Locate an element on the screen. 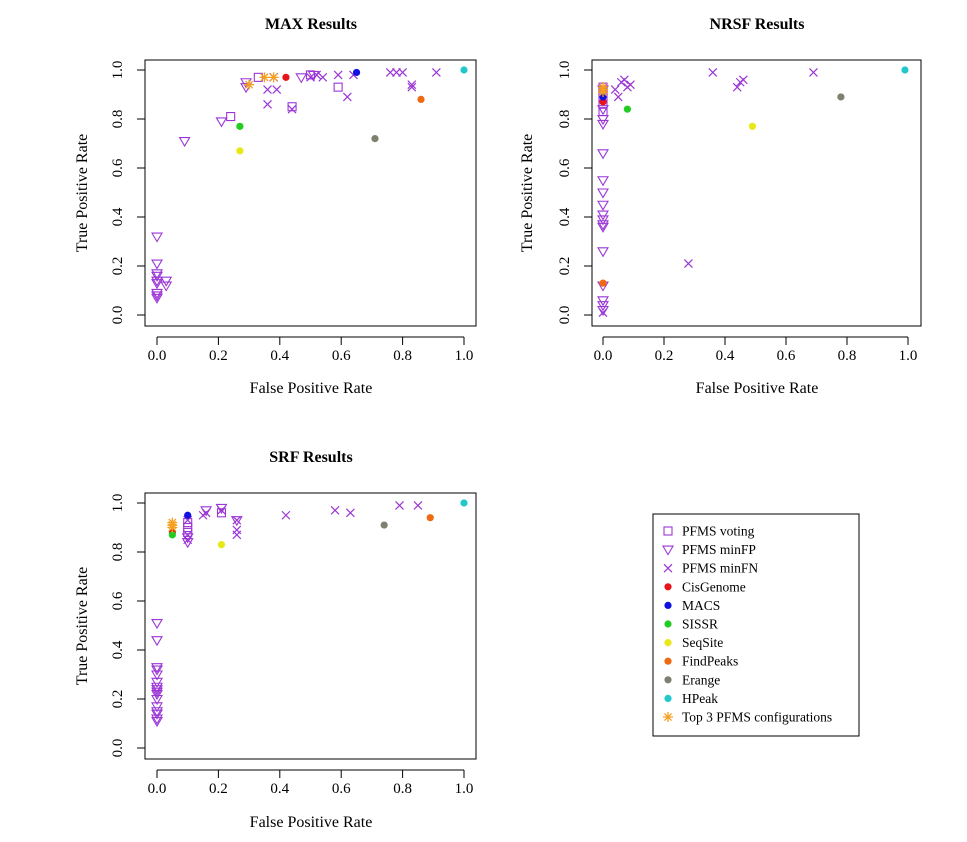 The height and width of the screenshot is (842, 967). x-tick-label: 0.8 is located at coordinates (402, 356).